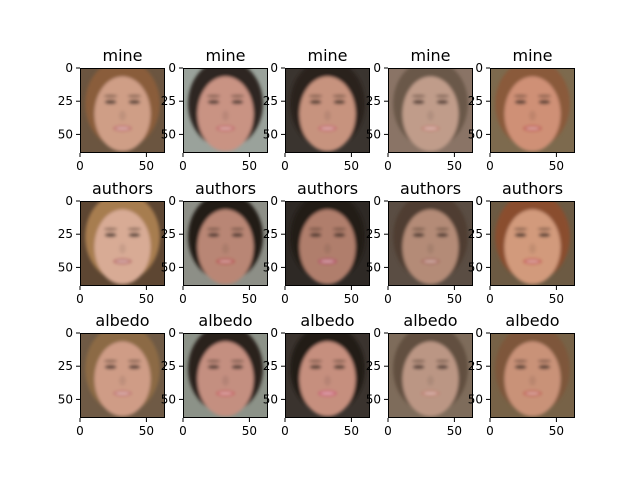 This screenshot has height=480, width=640. I want to click on subplot-1-3: authors 0 25 50 0 50, so click(419, 242).